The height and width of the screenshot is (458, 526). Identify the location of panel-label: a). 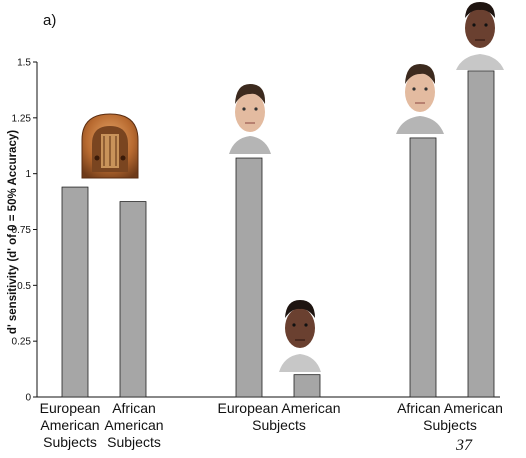
(50, 20).